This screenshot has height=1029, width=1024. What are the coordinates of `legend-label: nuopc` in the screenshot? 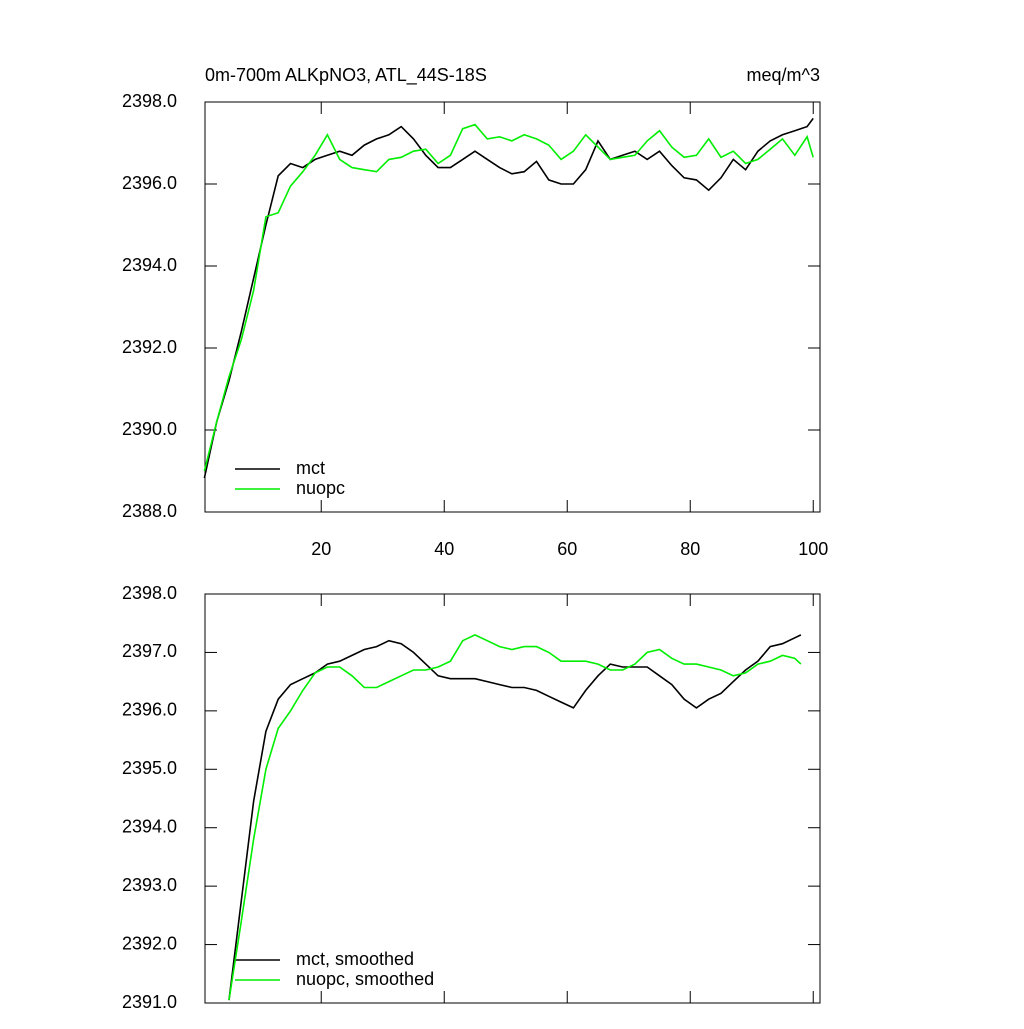 It's located at (320, 488).